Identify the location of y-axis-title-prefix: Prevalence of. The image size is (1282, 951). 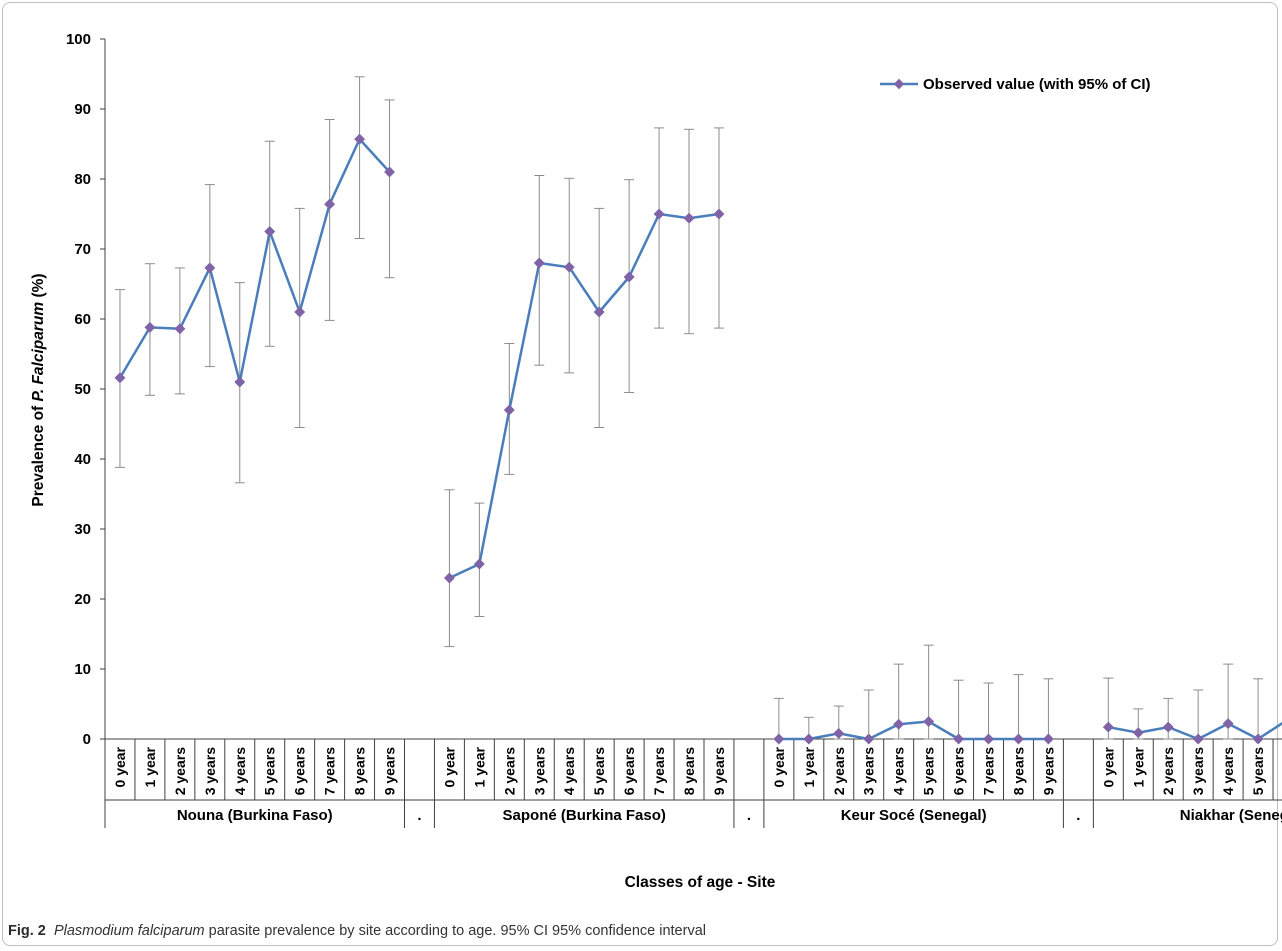
(38, 453).